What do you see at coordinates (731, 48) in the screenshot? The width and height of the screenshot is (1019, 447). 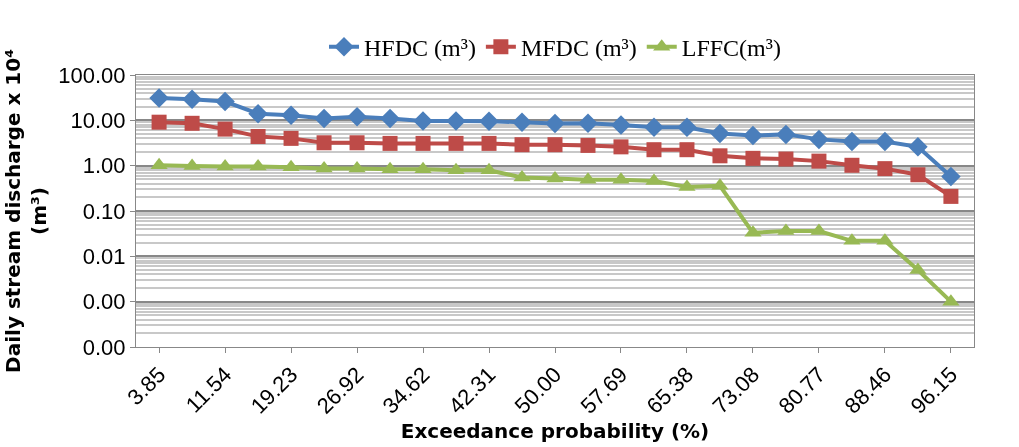 I see `legend-label: LFFC(m³)` at bounding box center [731, 48].